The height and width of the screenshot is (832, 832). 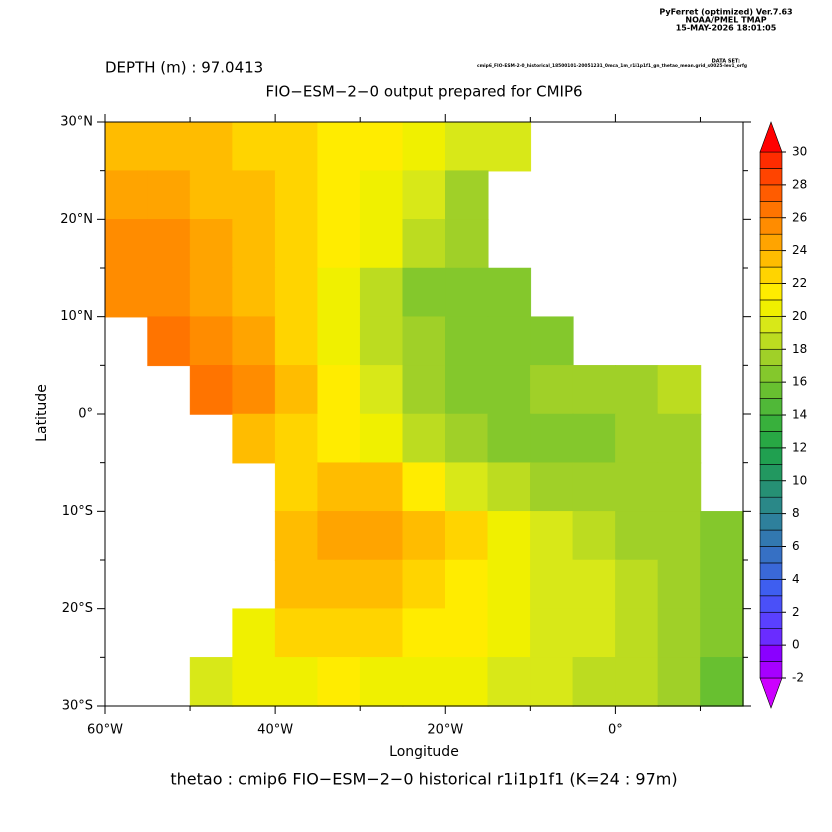 What do you see at coordinates (725, 12) in the screenshot?
I see `software: PyFerret (optimized) Ver.7.63` at bounding box center [725, 12].